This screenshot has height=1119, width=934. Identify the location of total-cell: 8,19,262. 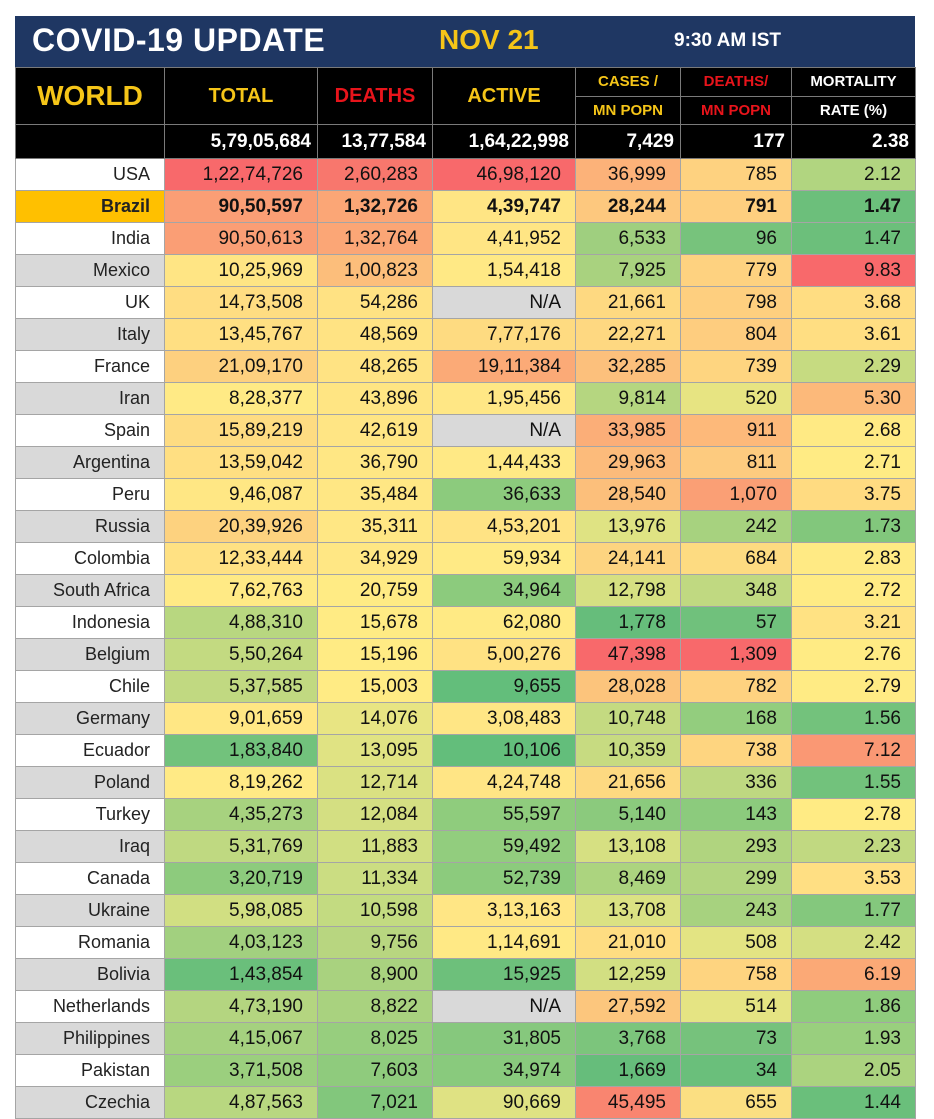
(241, 782).